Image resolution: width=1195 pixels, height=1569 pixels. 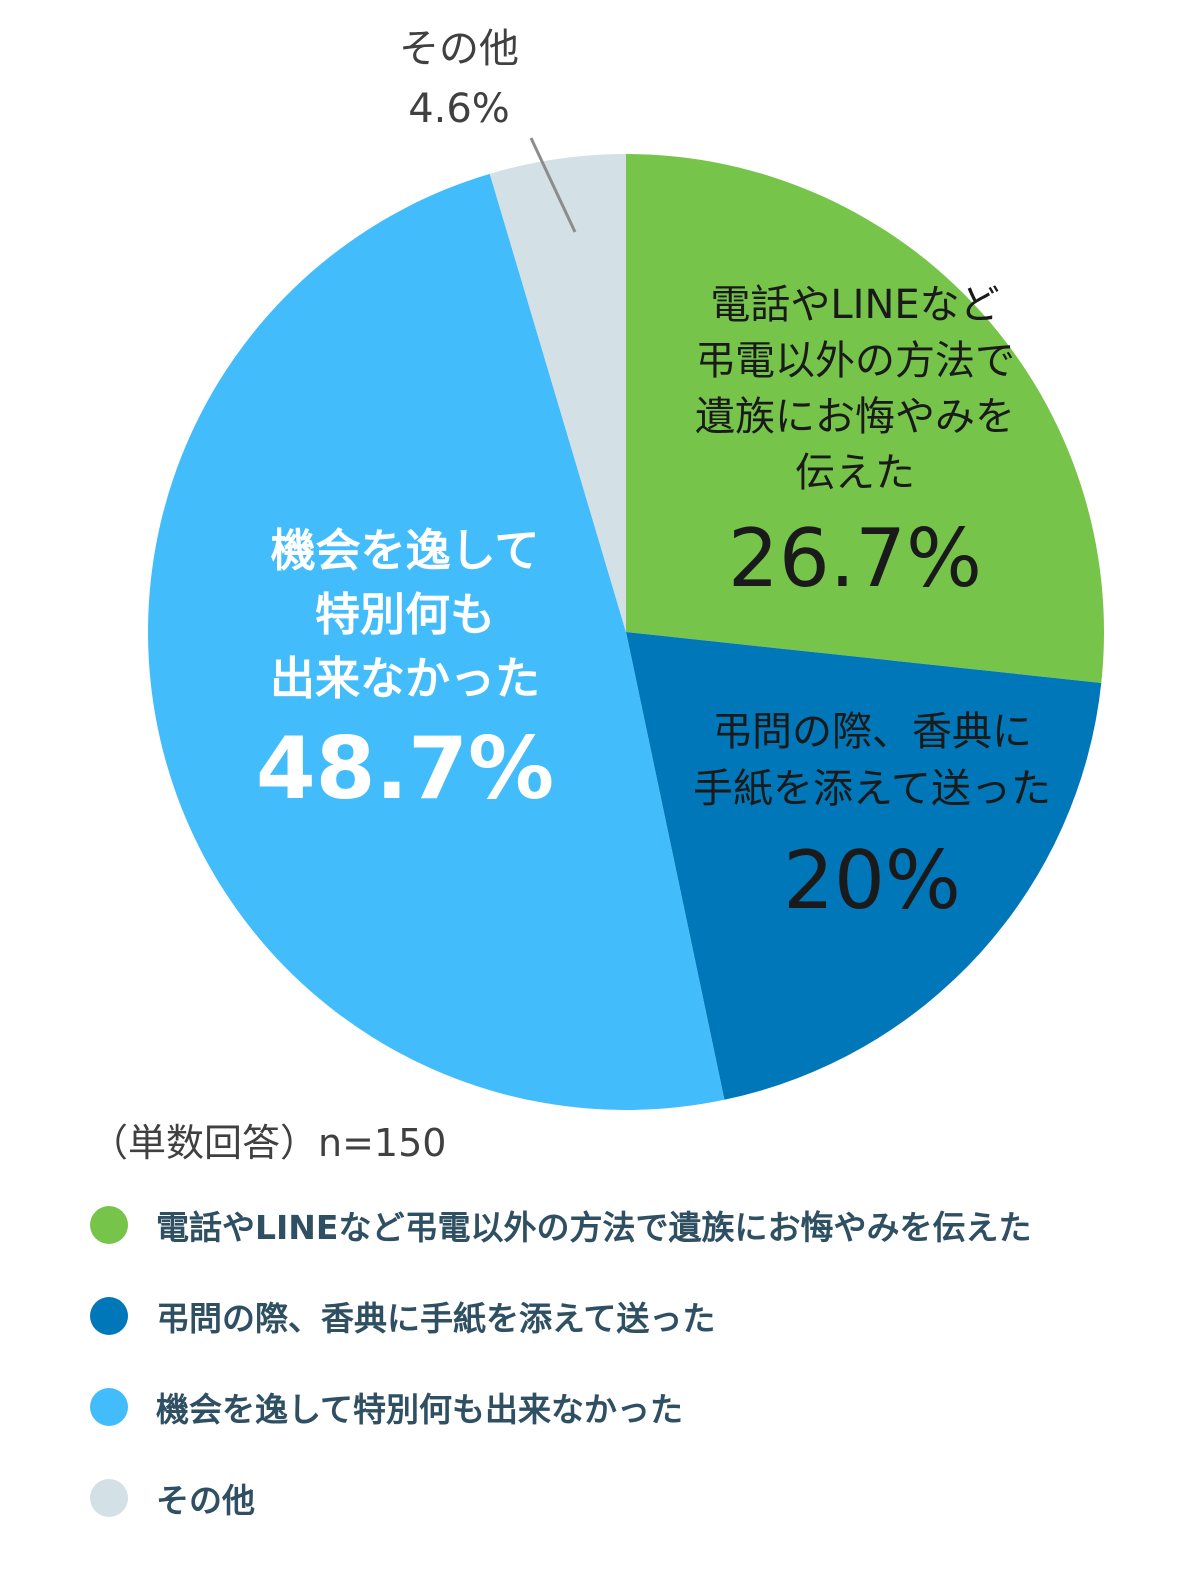 What do you see at coordinates (405, 614) in the screenshot?
I see `slice-label-missed-chance: 特別何も` at bounding box center [405, 614].